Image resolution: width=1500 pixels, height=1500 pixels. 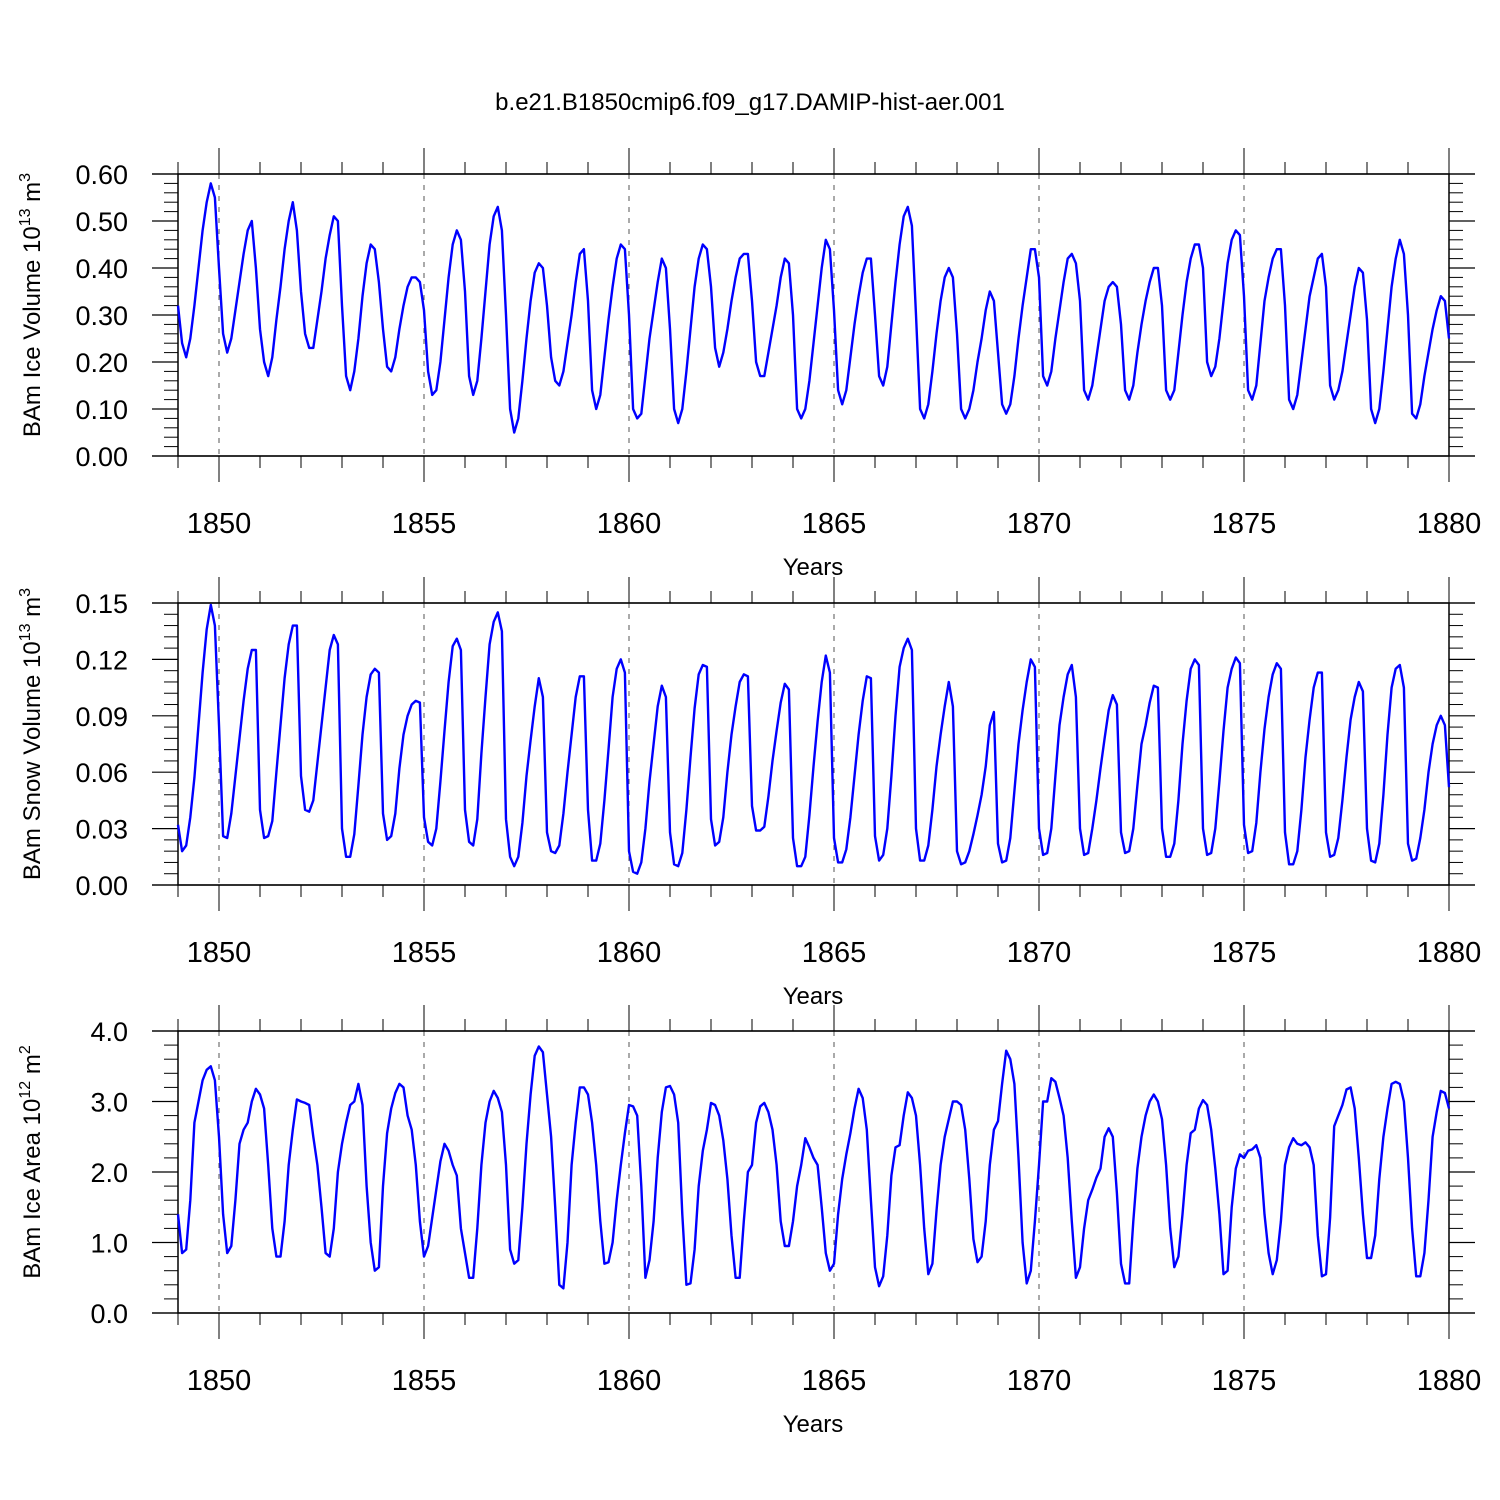 What do you see at coordinates (31, 734) in the screenshot?
I see `y-axis-title: BAm Snow Volume 1013 m3` at bounding box center [31, 734].